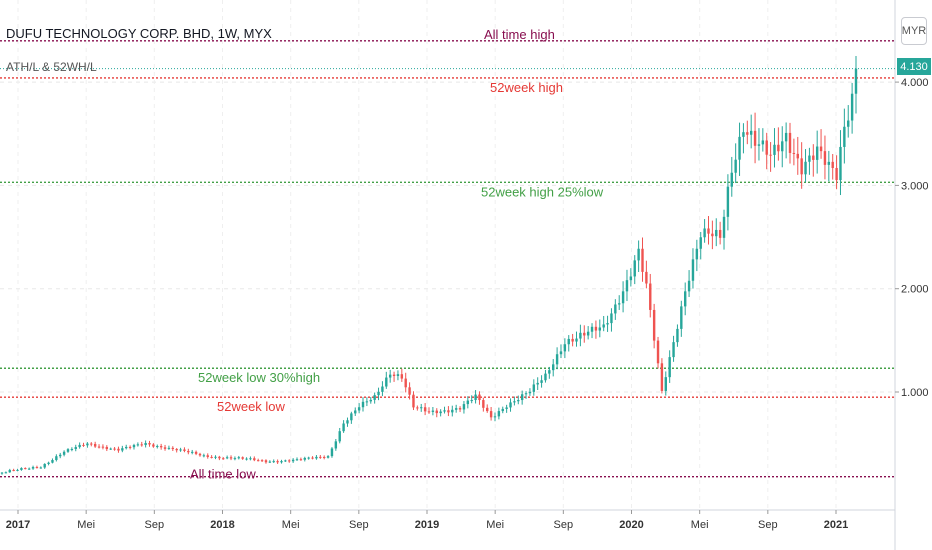  Describe the element at coordinates (51, 67) in the screenshot. I see `indicator-label: ATH/L & 52WH/L` at that location.